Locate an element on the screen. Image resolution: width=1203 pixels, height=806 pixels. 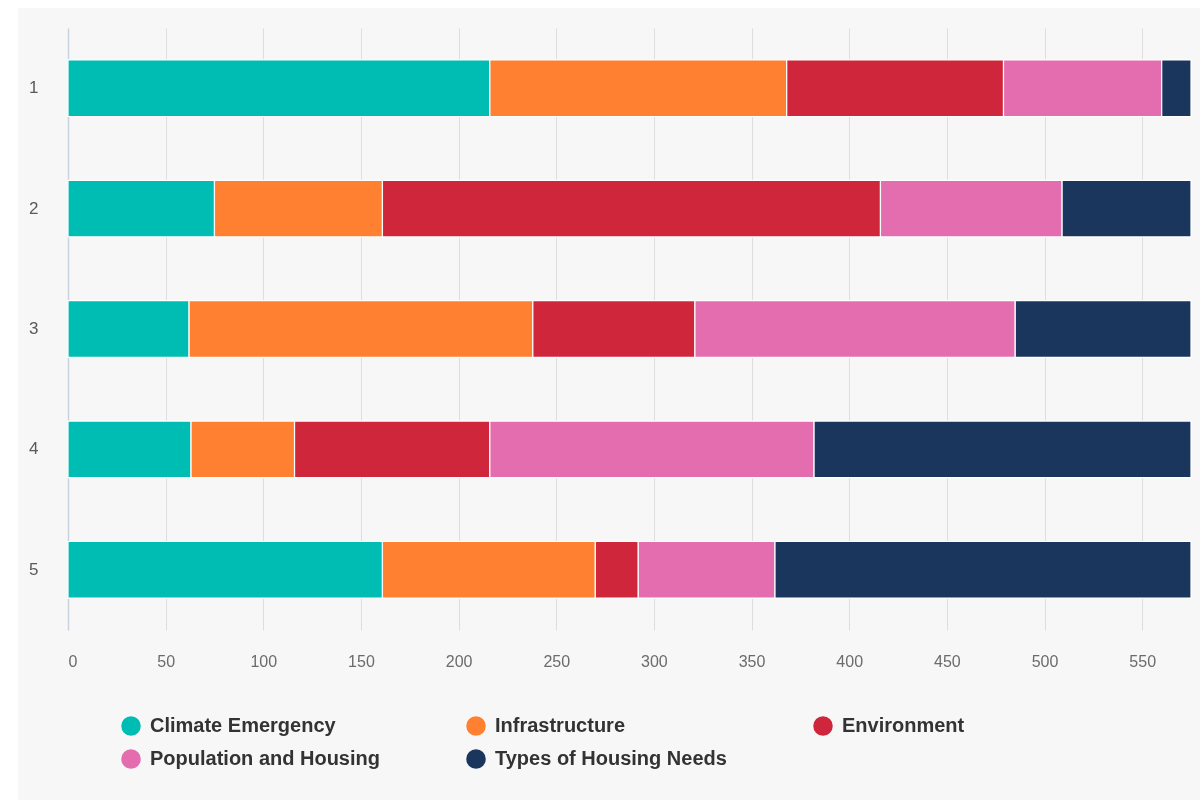
y-tick-label: 5 is located at coordinates (34, 569).